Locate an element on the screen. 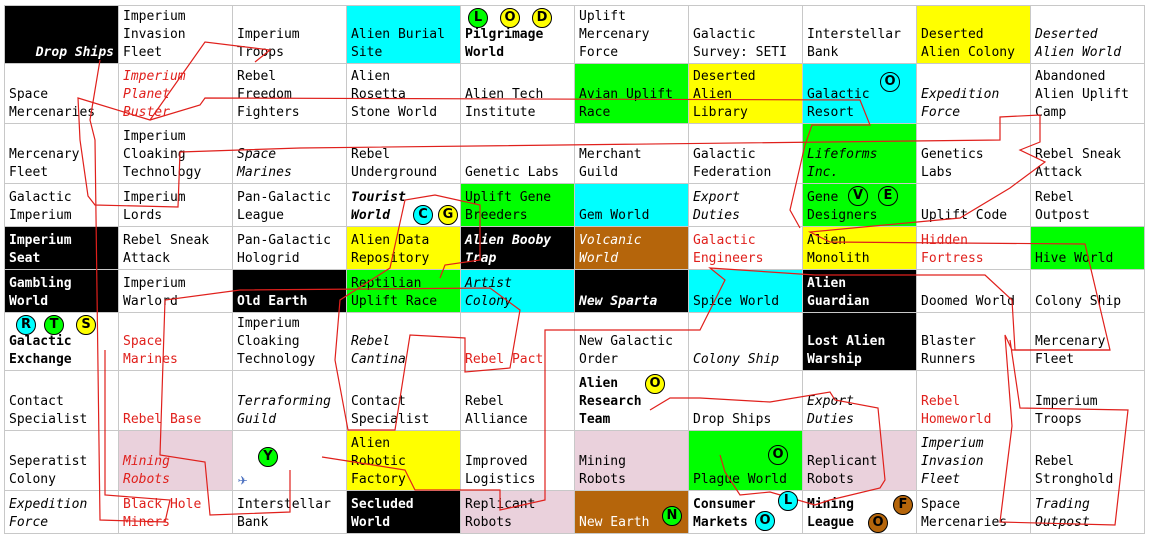  card-cell: Drop Ships is located at coordinates (61, 34).